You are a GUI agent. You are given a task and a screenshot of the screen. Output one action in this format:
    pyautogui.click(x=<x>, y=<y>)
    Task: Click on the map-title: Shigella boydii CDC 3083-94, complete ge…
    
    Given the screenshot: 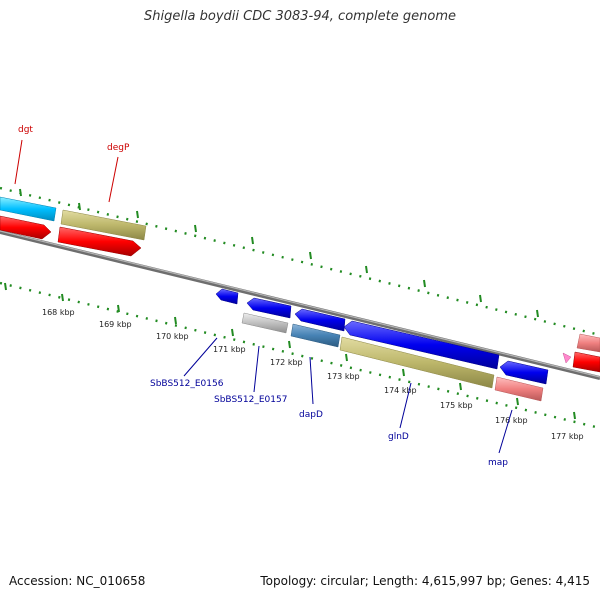 What is the action you would take?
    pyautogui.click(x=300, y=16)
    